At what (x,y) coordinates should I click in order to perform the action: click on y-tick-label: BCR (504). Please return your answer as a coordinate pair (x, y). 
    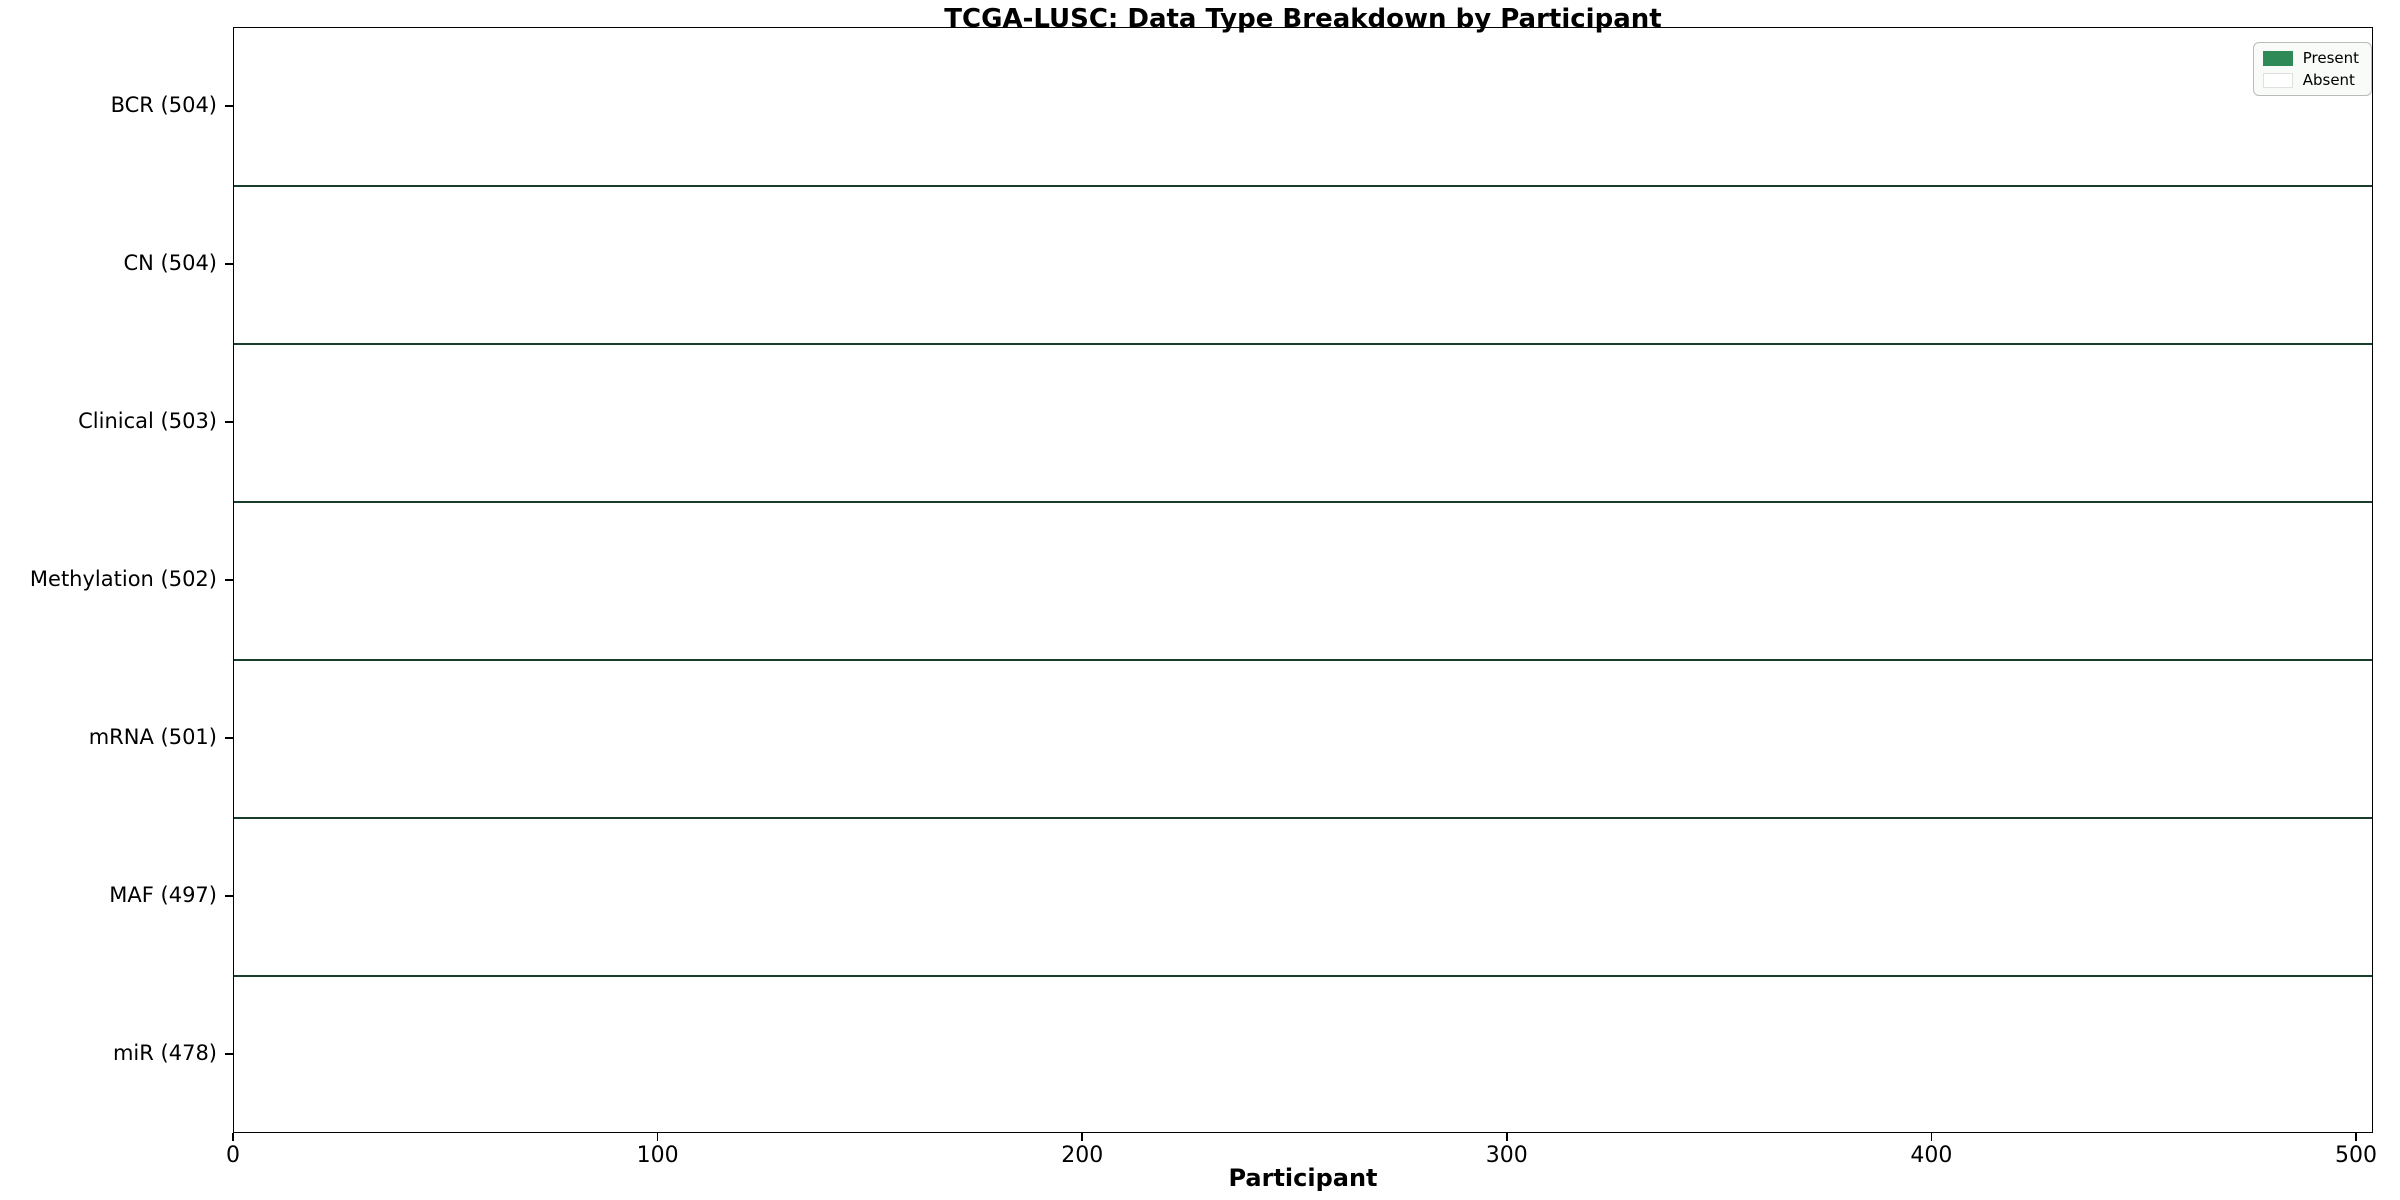
    Looking at the image, I should click on (163, 105).